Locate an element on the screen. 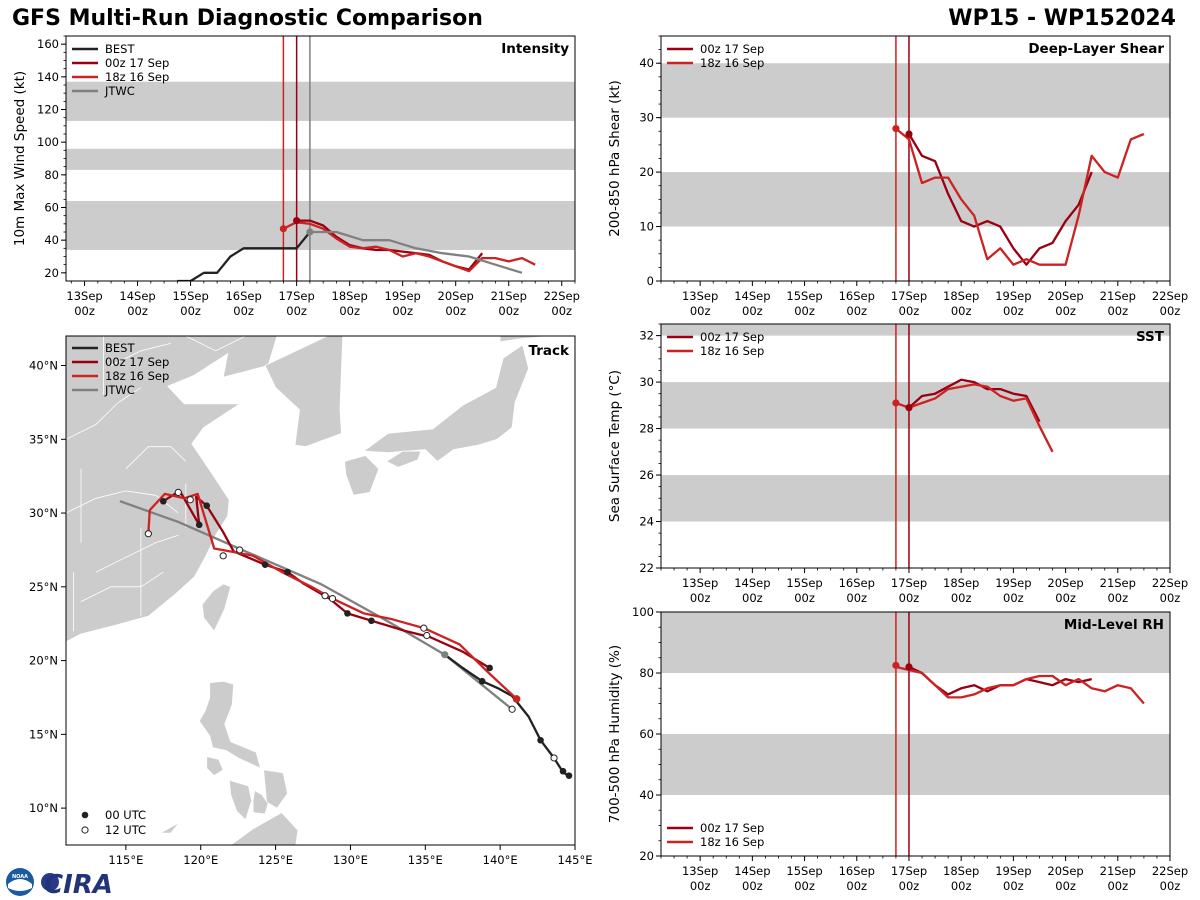  intensity-xtick-hour-2: 00z is located at coordinates (190, 311).